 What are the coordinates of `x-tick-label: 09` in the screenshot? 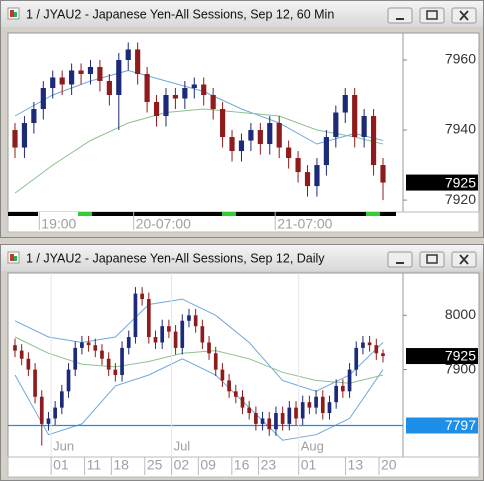 It's located at (208, 465).